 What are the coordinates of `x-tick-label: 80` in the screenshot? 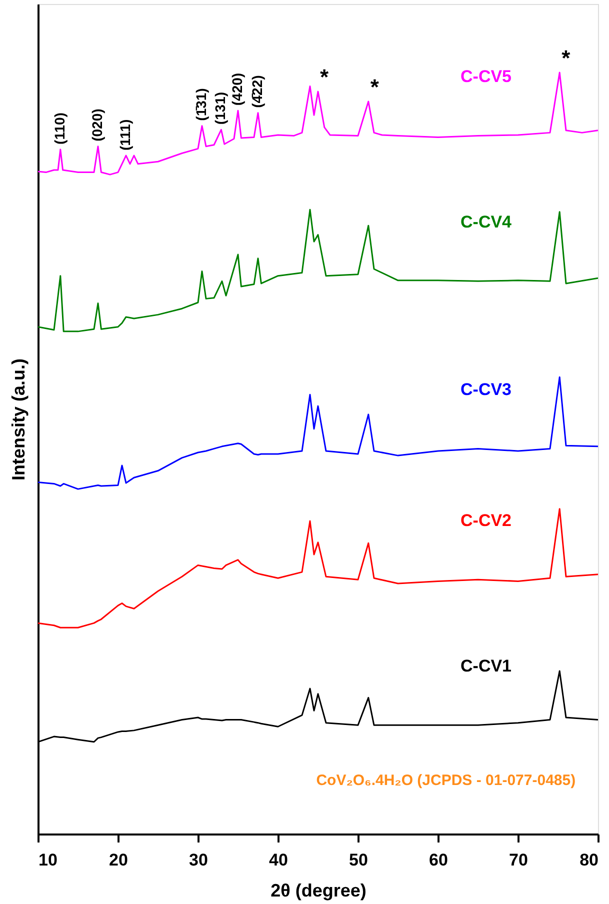 It's located at (589, 860).